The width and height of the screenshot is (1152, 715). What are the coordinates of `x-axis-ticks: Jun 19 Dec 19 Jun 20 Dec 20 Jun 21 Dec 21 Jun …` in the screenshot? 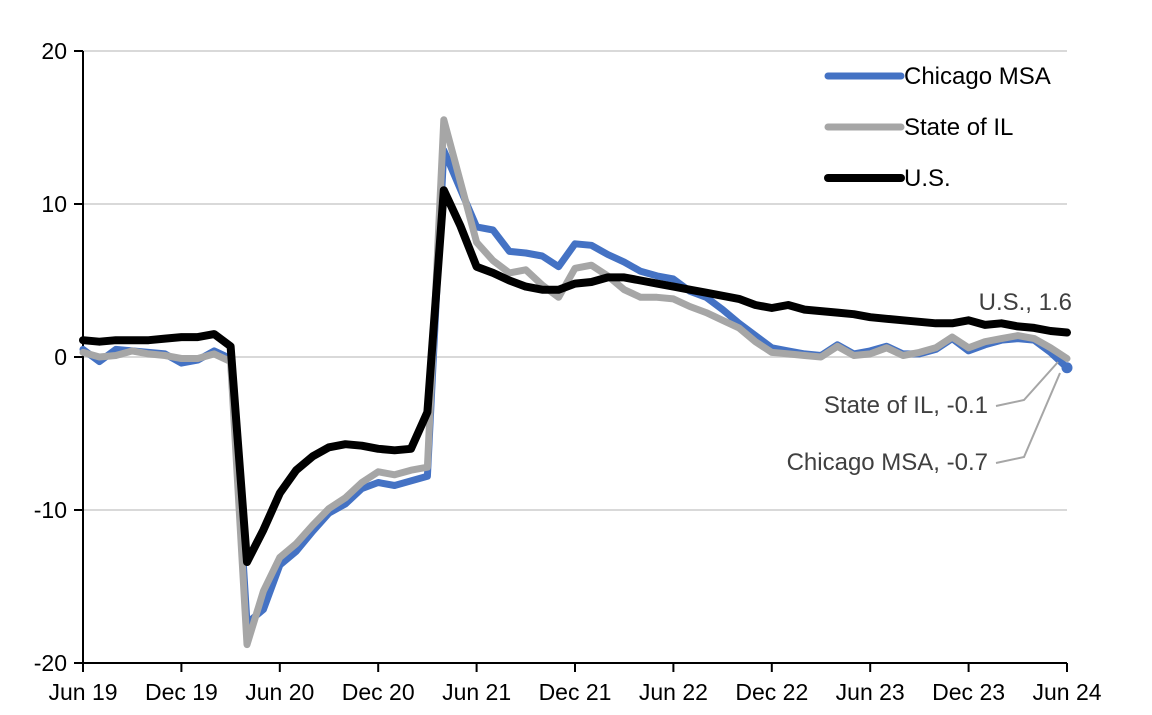 It's located at (575, 684).